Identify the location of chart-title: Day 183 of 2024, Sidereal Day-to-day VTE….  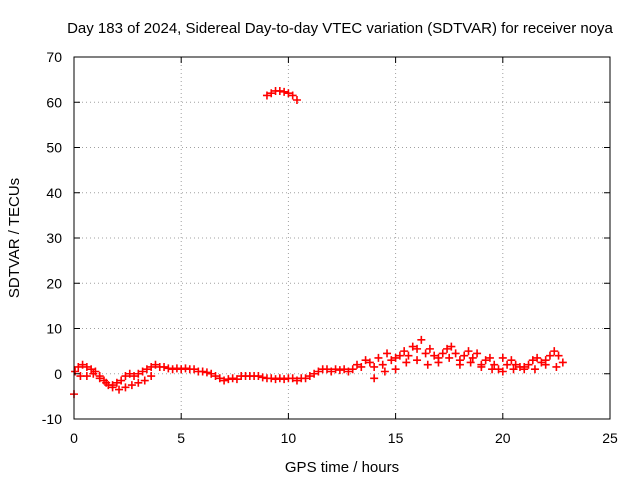
(340, 28).